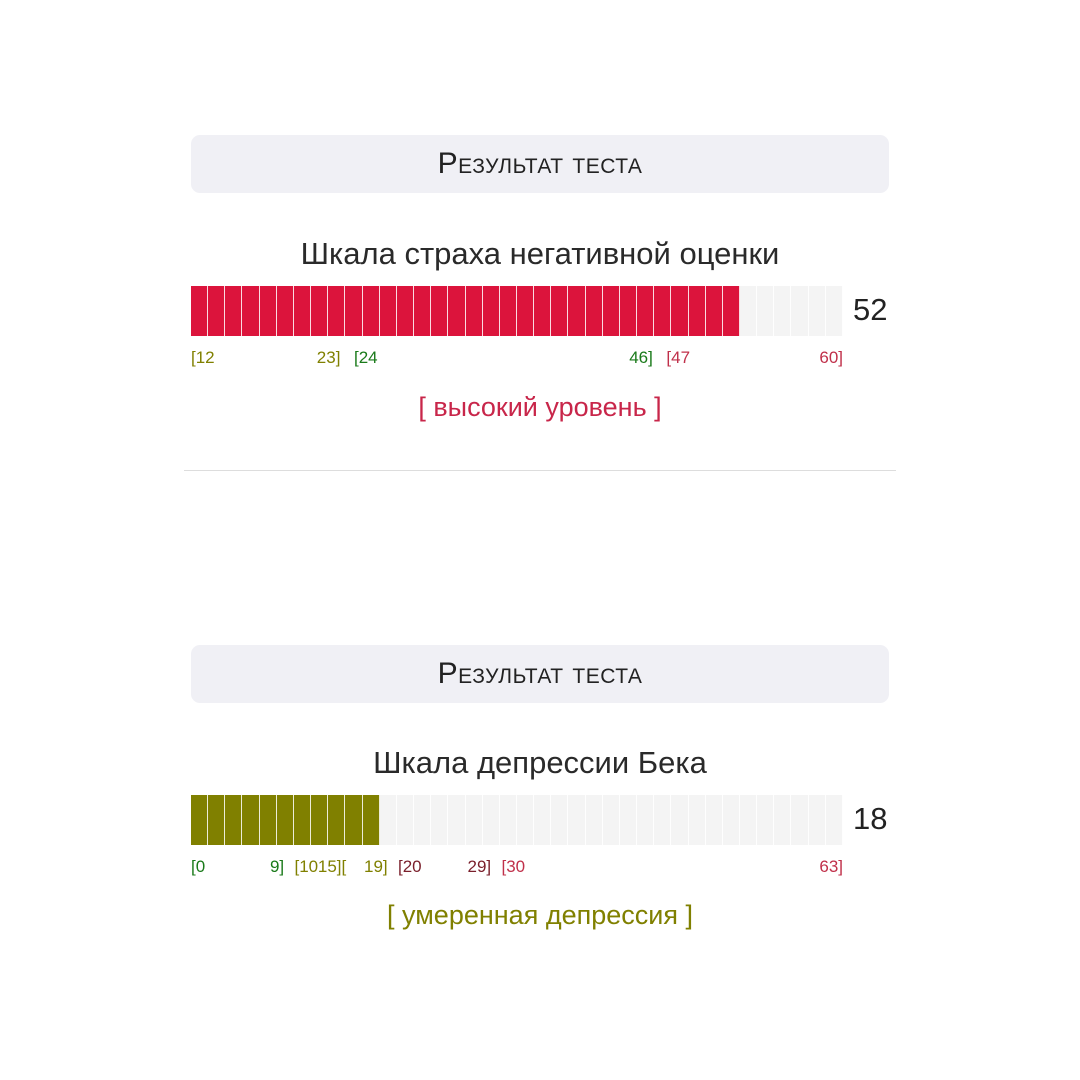 Image resolution: width=1080 pixels, height=1080 pixels. I want to click on result-verdict: [ высокий уровень ], so click(540, 407).